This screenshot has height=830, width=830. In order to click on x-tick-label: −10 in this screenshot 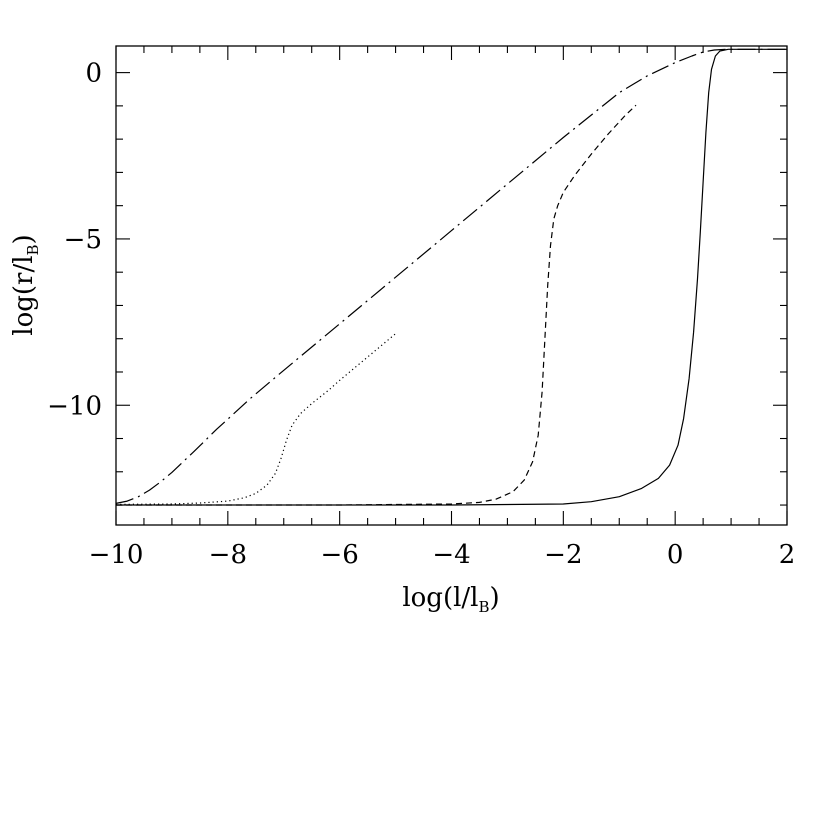, I will do `click(116, 555)`.